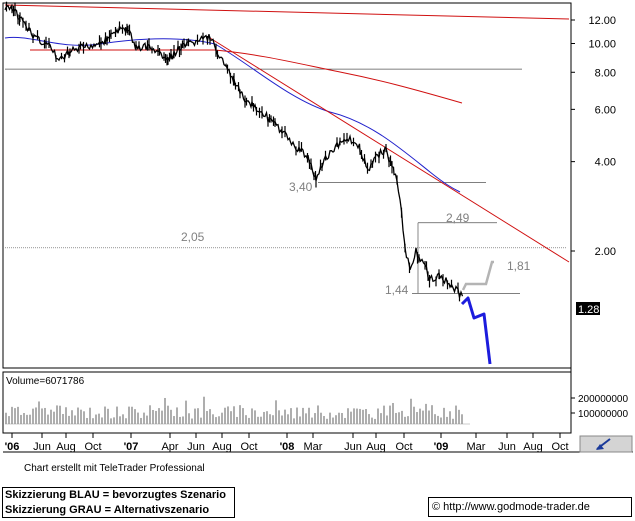 The image size is (635, 521). What do you see at coordinates (107, 510) in the screenshot?
I see `legend-grey: Skizzierung GRAU = Alternativszenario` at bounding box center [107, 510].